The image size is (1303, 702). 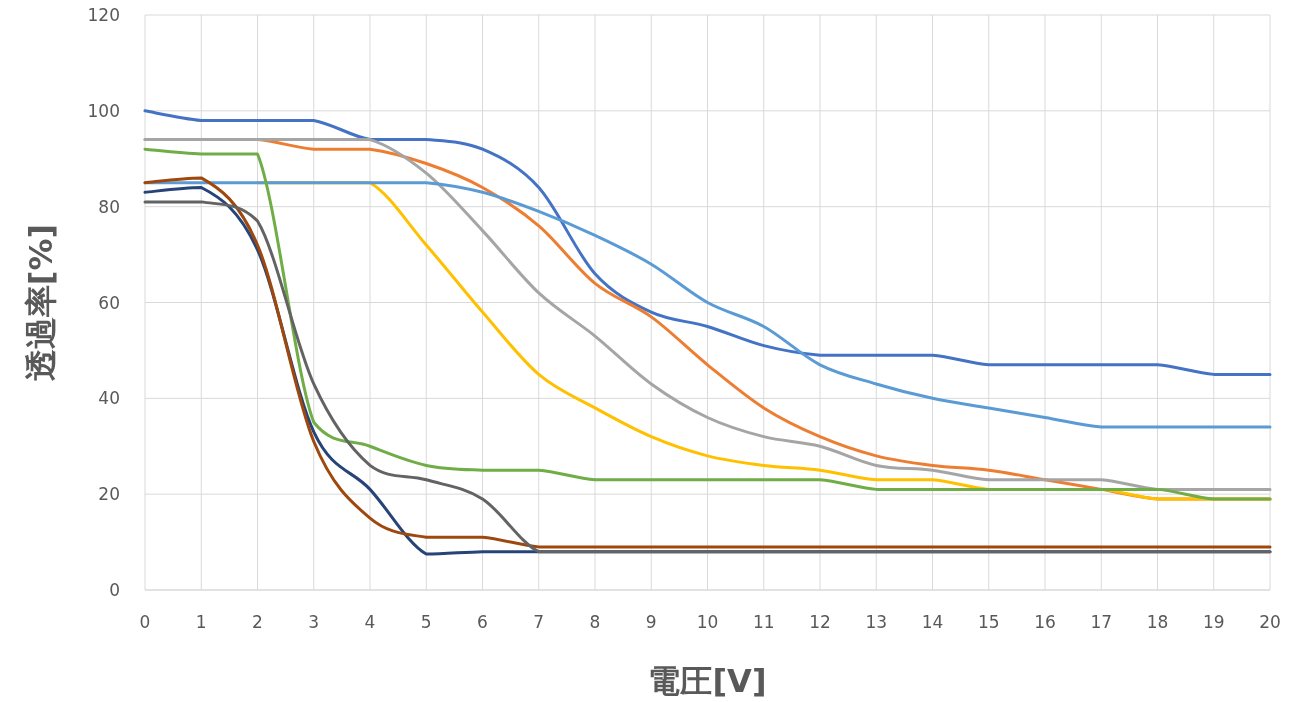 I want to click on x-tick-label: 10, so click(x=707, y=622).